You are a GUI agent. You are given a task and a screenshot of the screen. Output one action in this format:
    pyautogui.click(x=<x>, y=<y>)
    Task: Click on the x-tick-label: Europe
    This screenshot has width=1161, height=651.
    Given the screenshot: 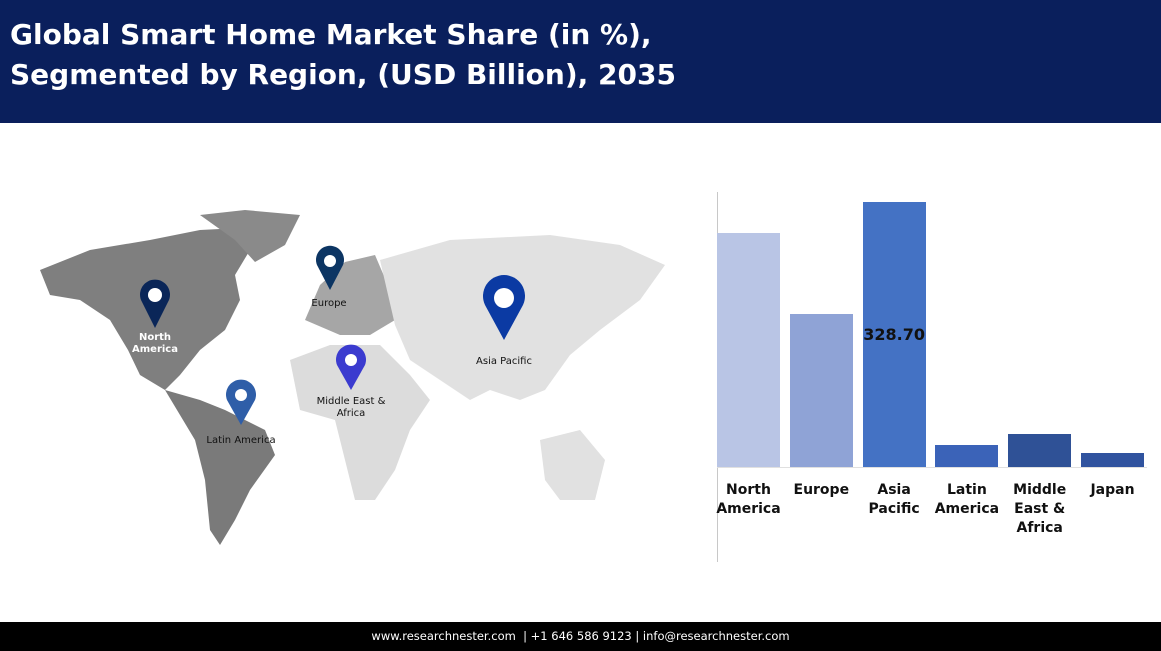 What is the action you would take?
    pyautogui.click(x=821, y=490)
    